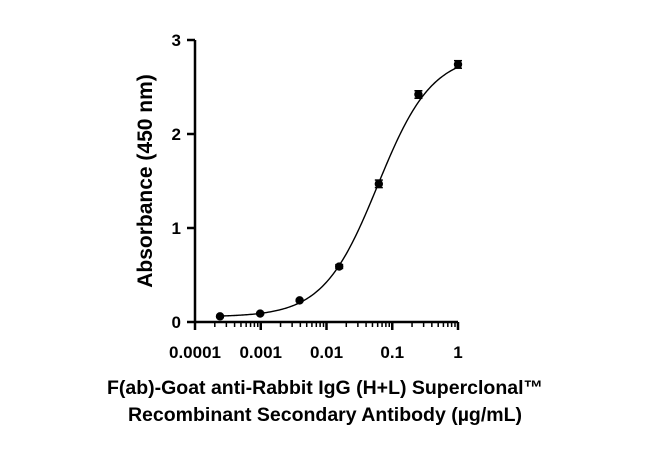  Describe the element at coordinates (195, 352) in the screenshot. I see `x-tick-label: 0.0001` at that location.